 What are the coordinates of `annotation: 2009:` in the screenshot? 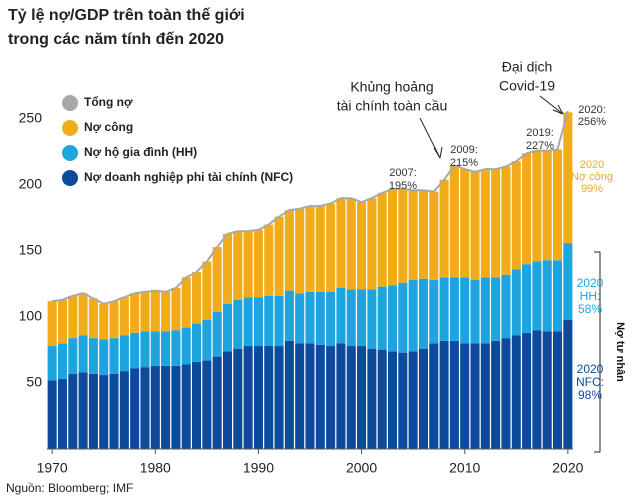 It's located at (464, 150).